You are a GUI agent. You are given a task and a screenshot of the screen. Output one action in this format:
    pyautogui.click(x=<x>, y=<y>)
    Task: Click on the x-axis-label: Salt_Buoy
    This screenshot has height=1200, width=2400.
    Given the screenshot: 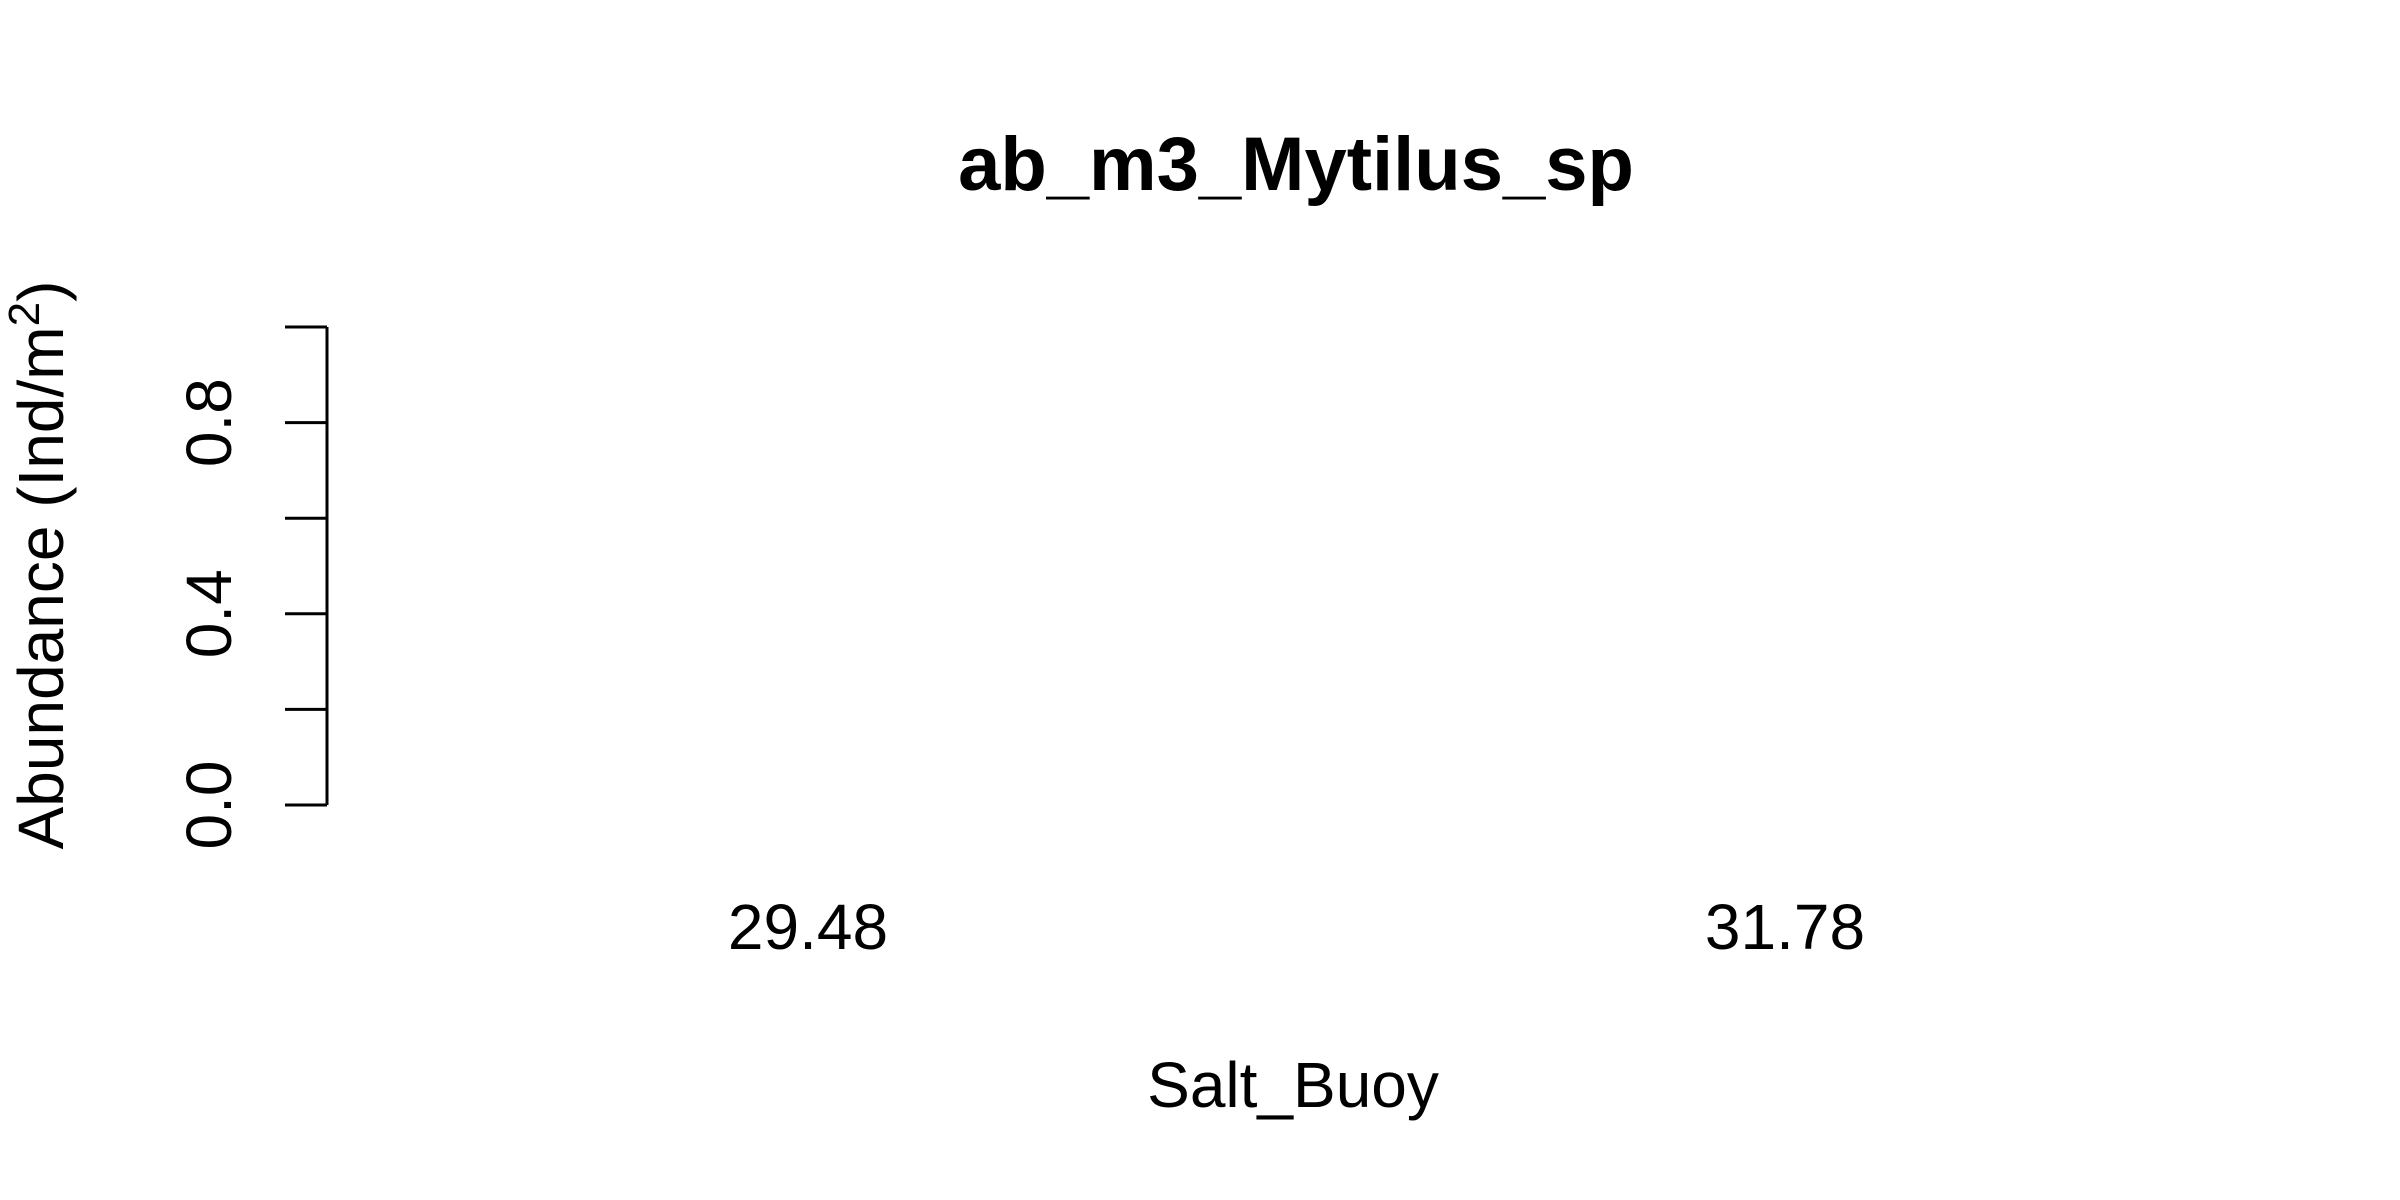 What is the action you would take?
    pyautogui.click(x=1293, y=1085)
    